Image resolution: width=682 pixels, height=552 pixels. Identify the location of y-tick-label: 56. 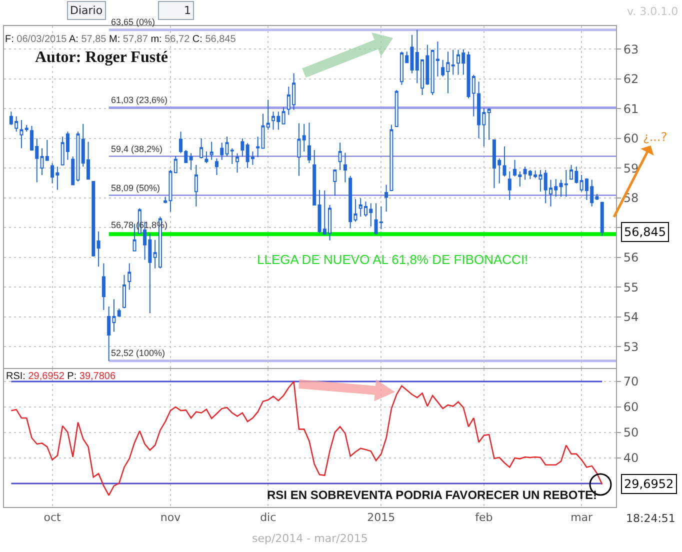
(631, 257).